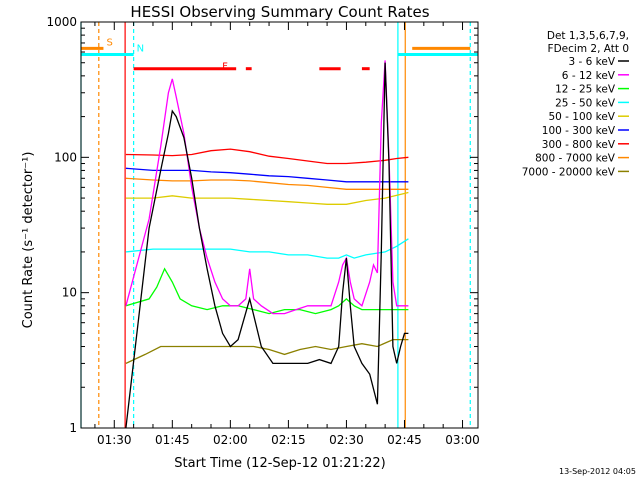 The width and height of the screenshot is (640, 480). Describe the element at coordinates (579, 131) in the screenshot. I see `legend-label-5: 100 - 300 keV` at that location.